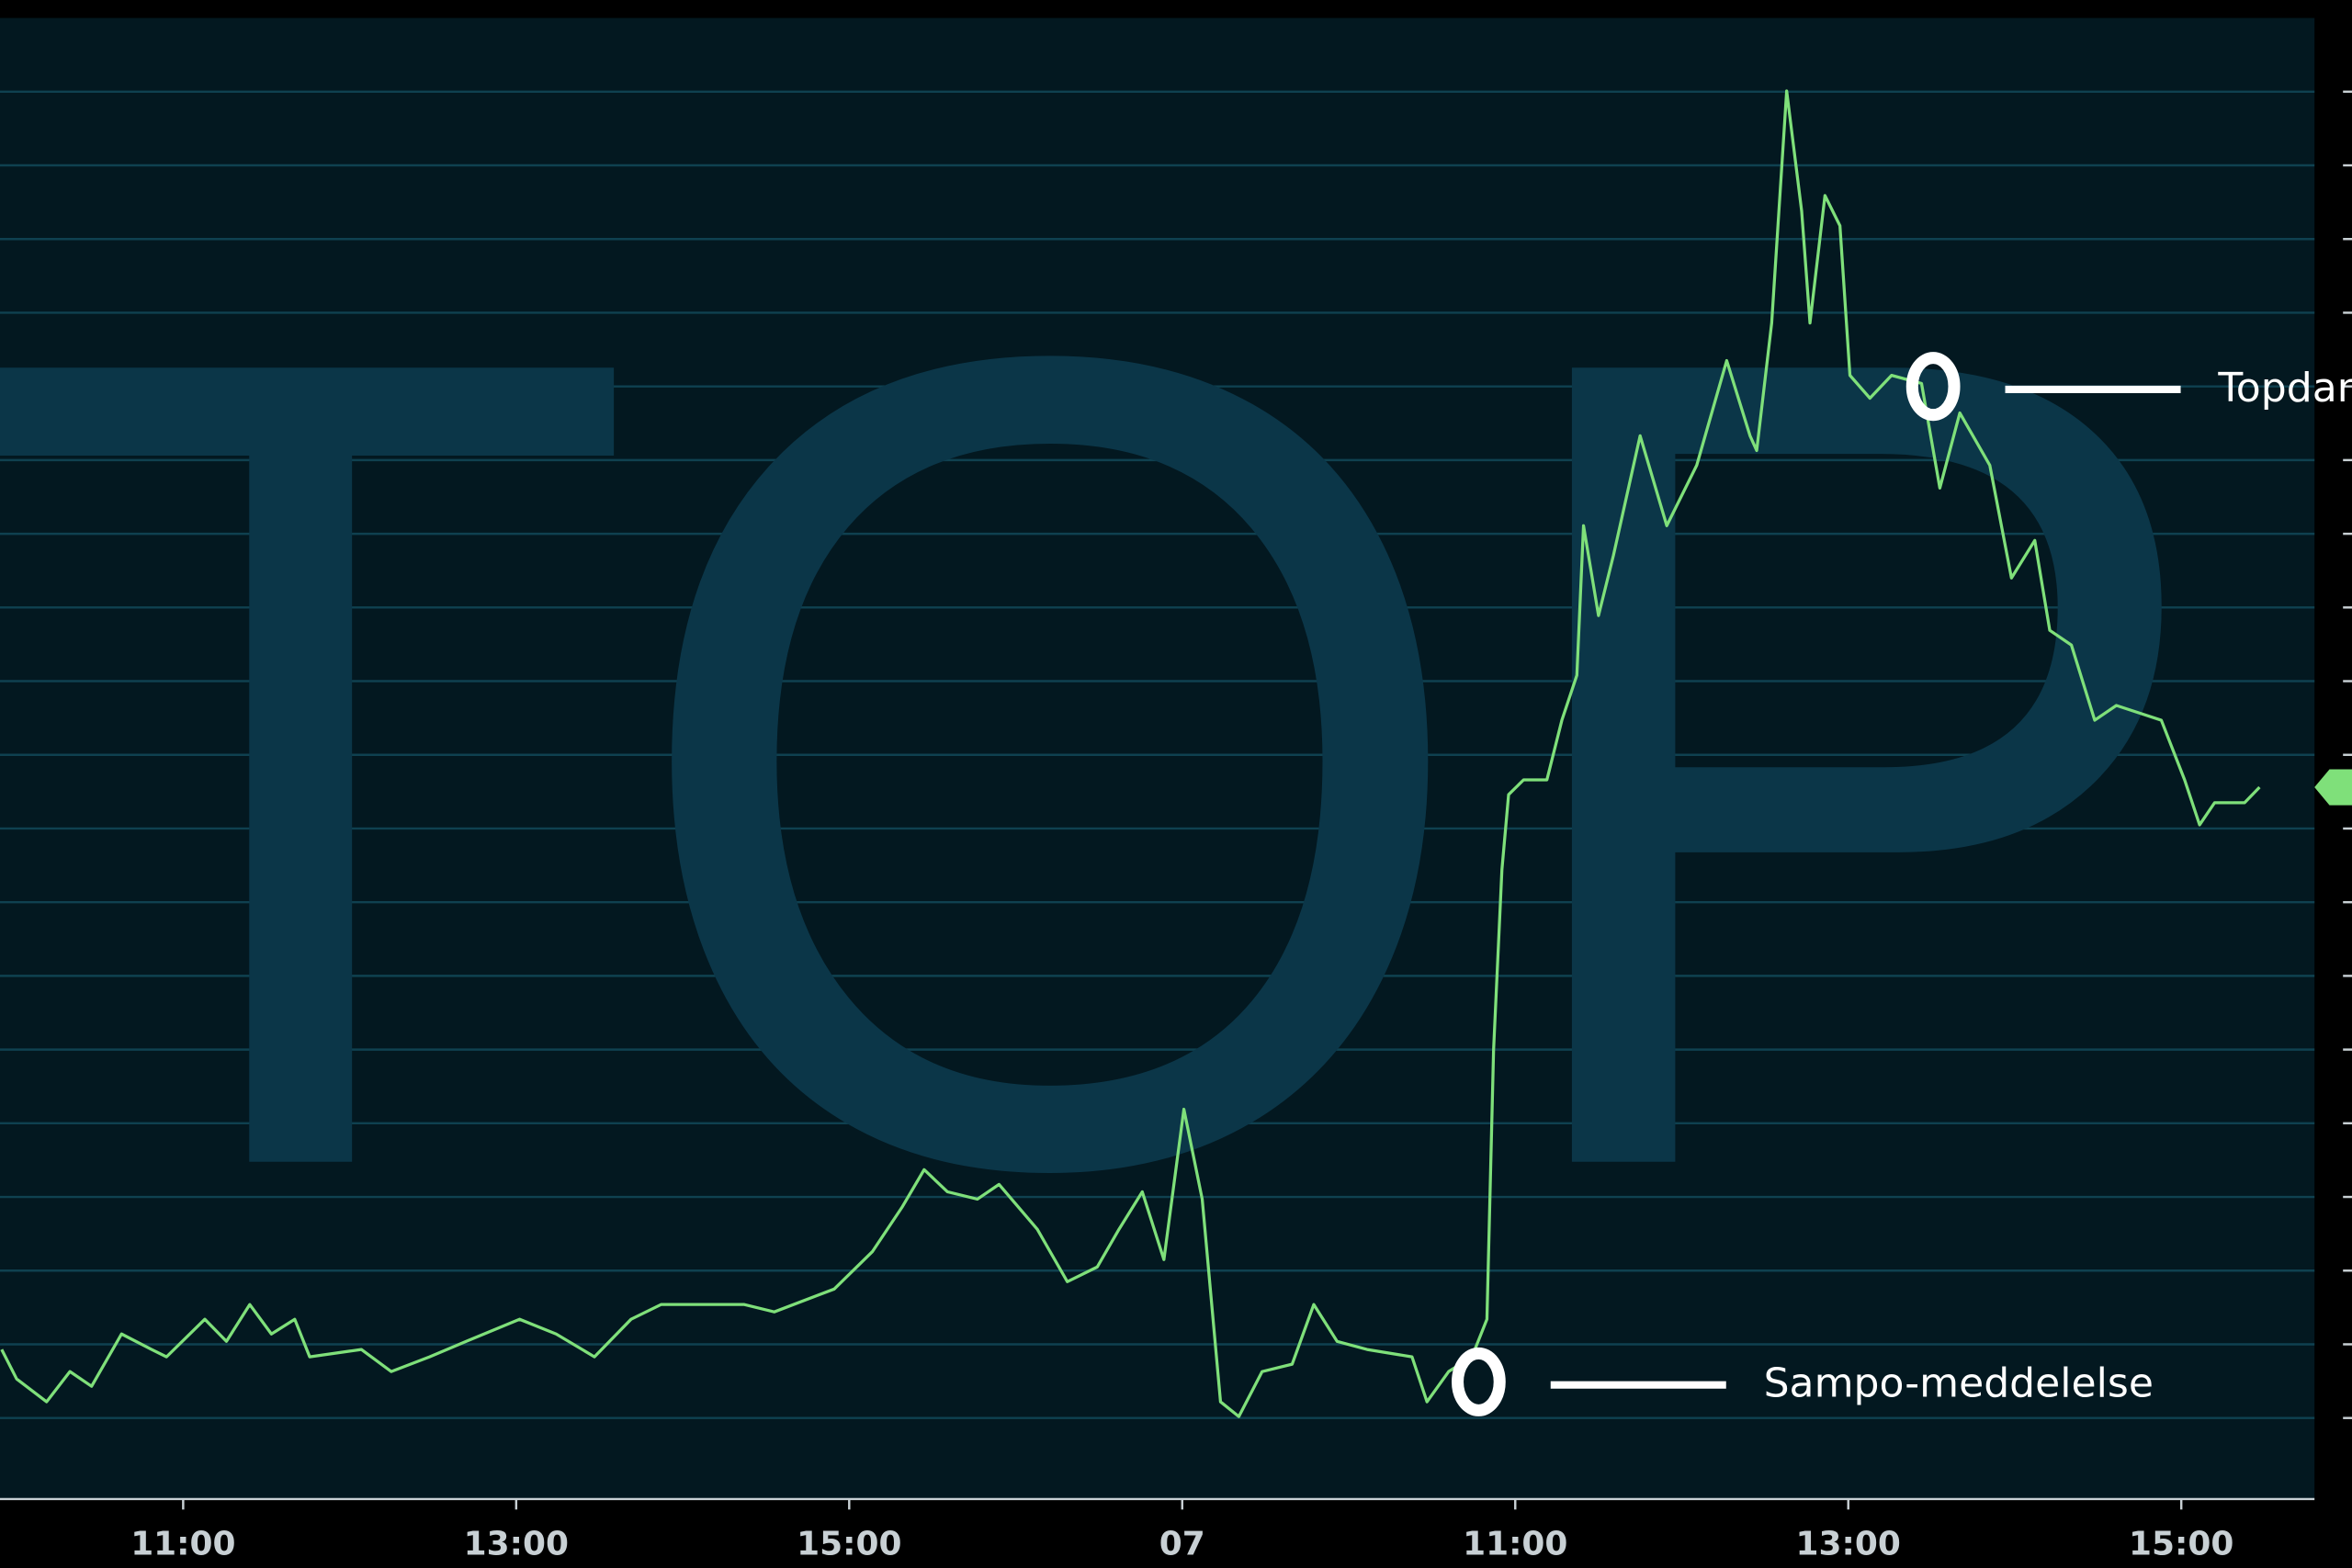 The height and width of the screenshot is (1568, 2352). I want to click on annotation-label: Topdan, so click(2284, 389).